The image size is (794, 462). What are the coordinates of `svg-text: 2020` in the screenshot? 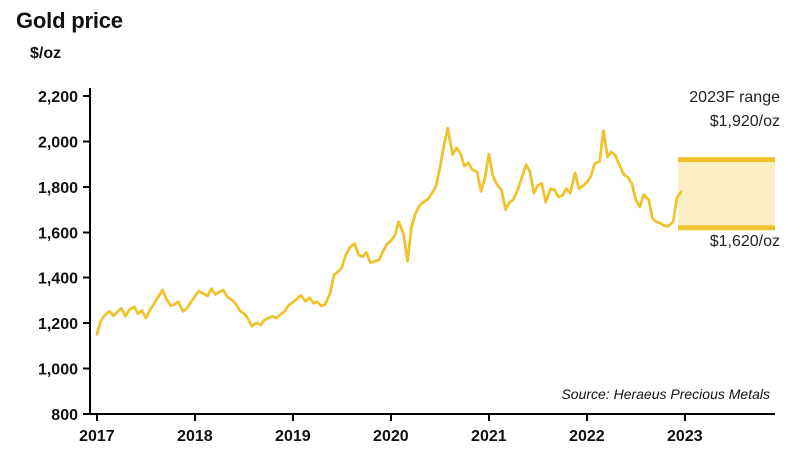 It's located at (391, 436).